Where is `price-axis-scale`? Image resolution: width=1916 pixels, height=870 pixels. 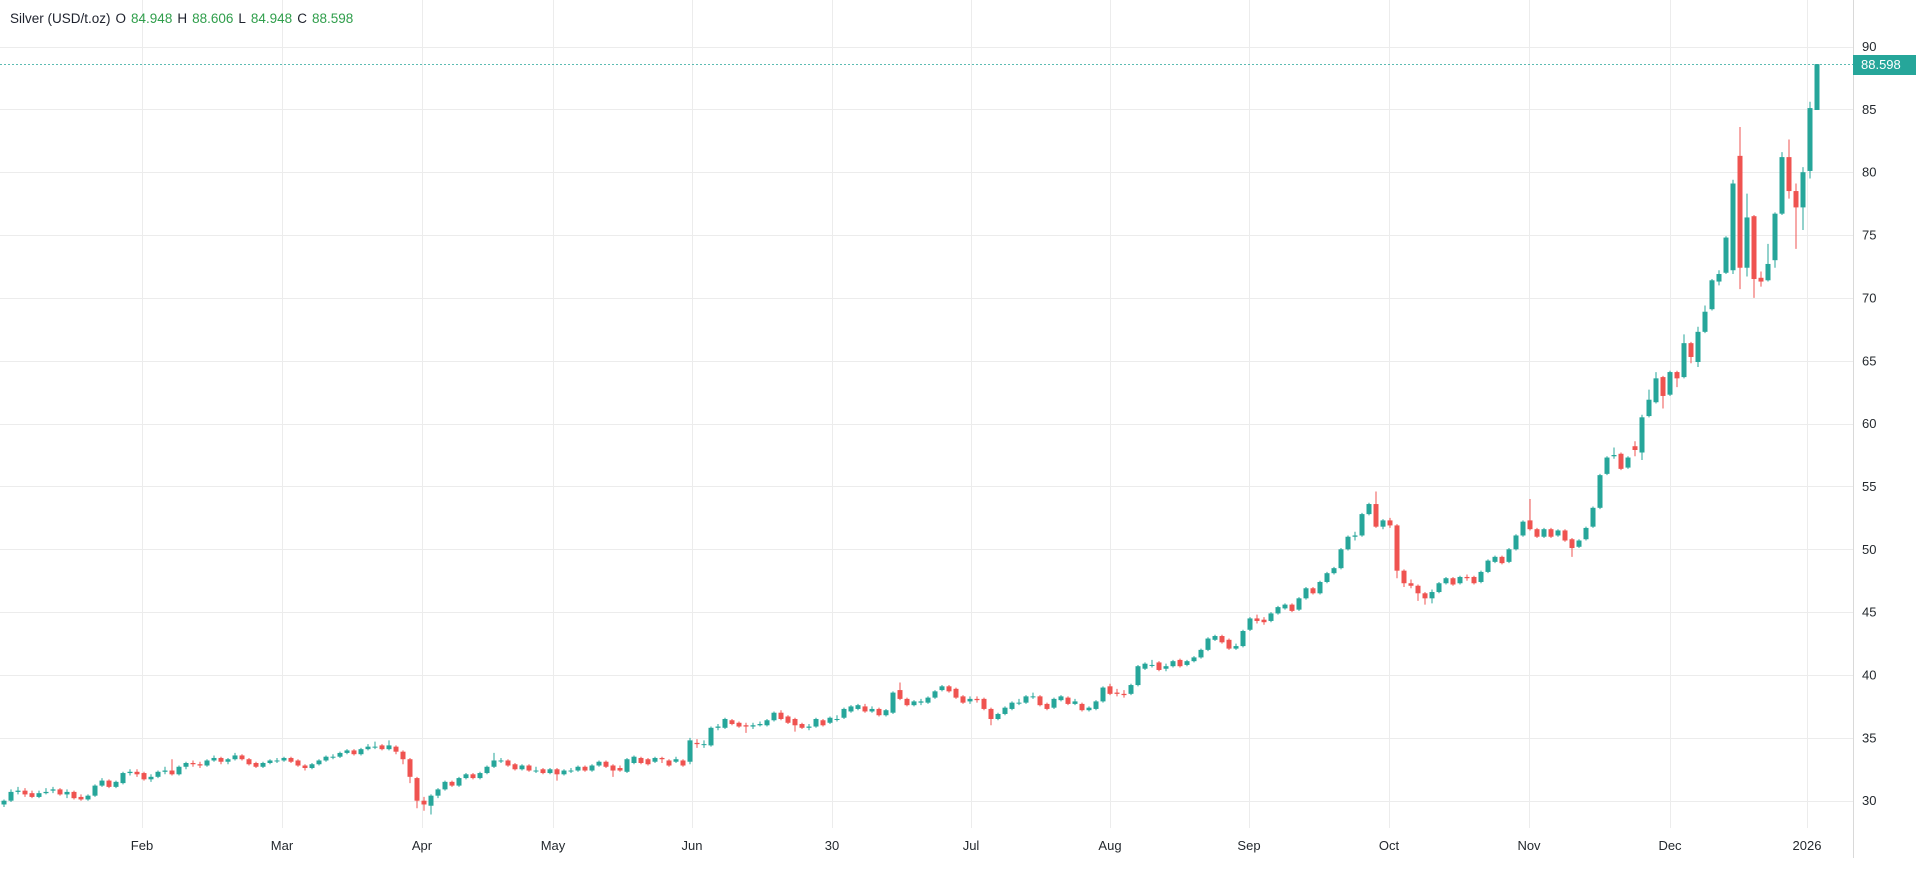
price-axis-scale is located at coordinates (1884, 410).